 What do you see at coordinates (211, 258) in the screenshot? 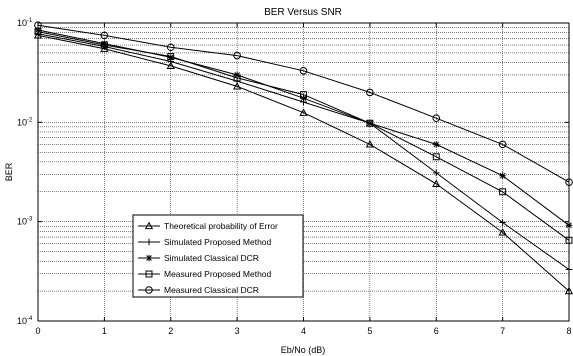
I see `legend-label: Simulated Classical DCR` at bounding box center [211, 258].